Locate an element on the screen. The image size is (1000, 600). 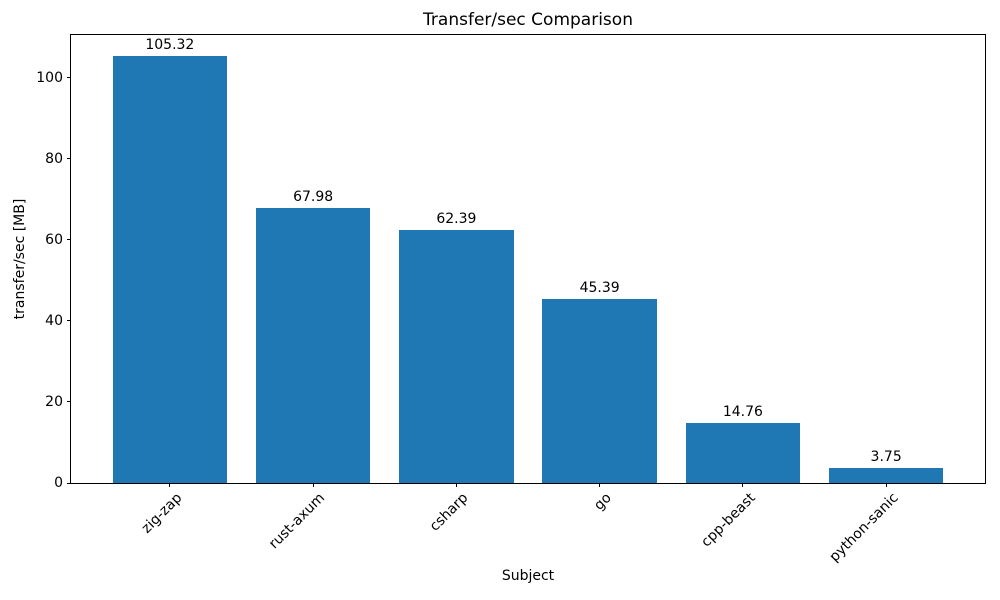
y-tick-label: 100 is located at coordinates (49, 77).